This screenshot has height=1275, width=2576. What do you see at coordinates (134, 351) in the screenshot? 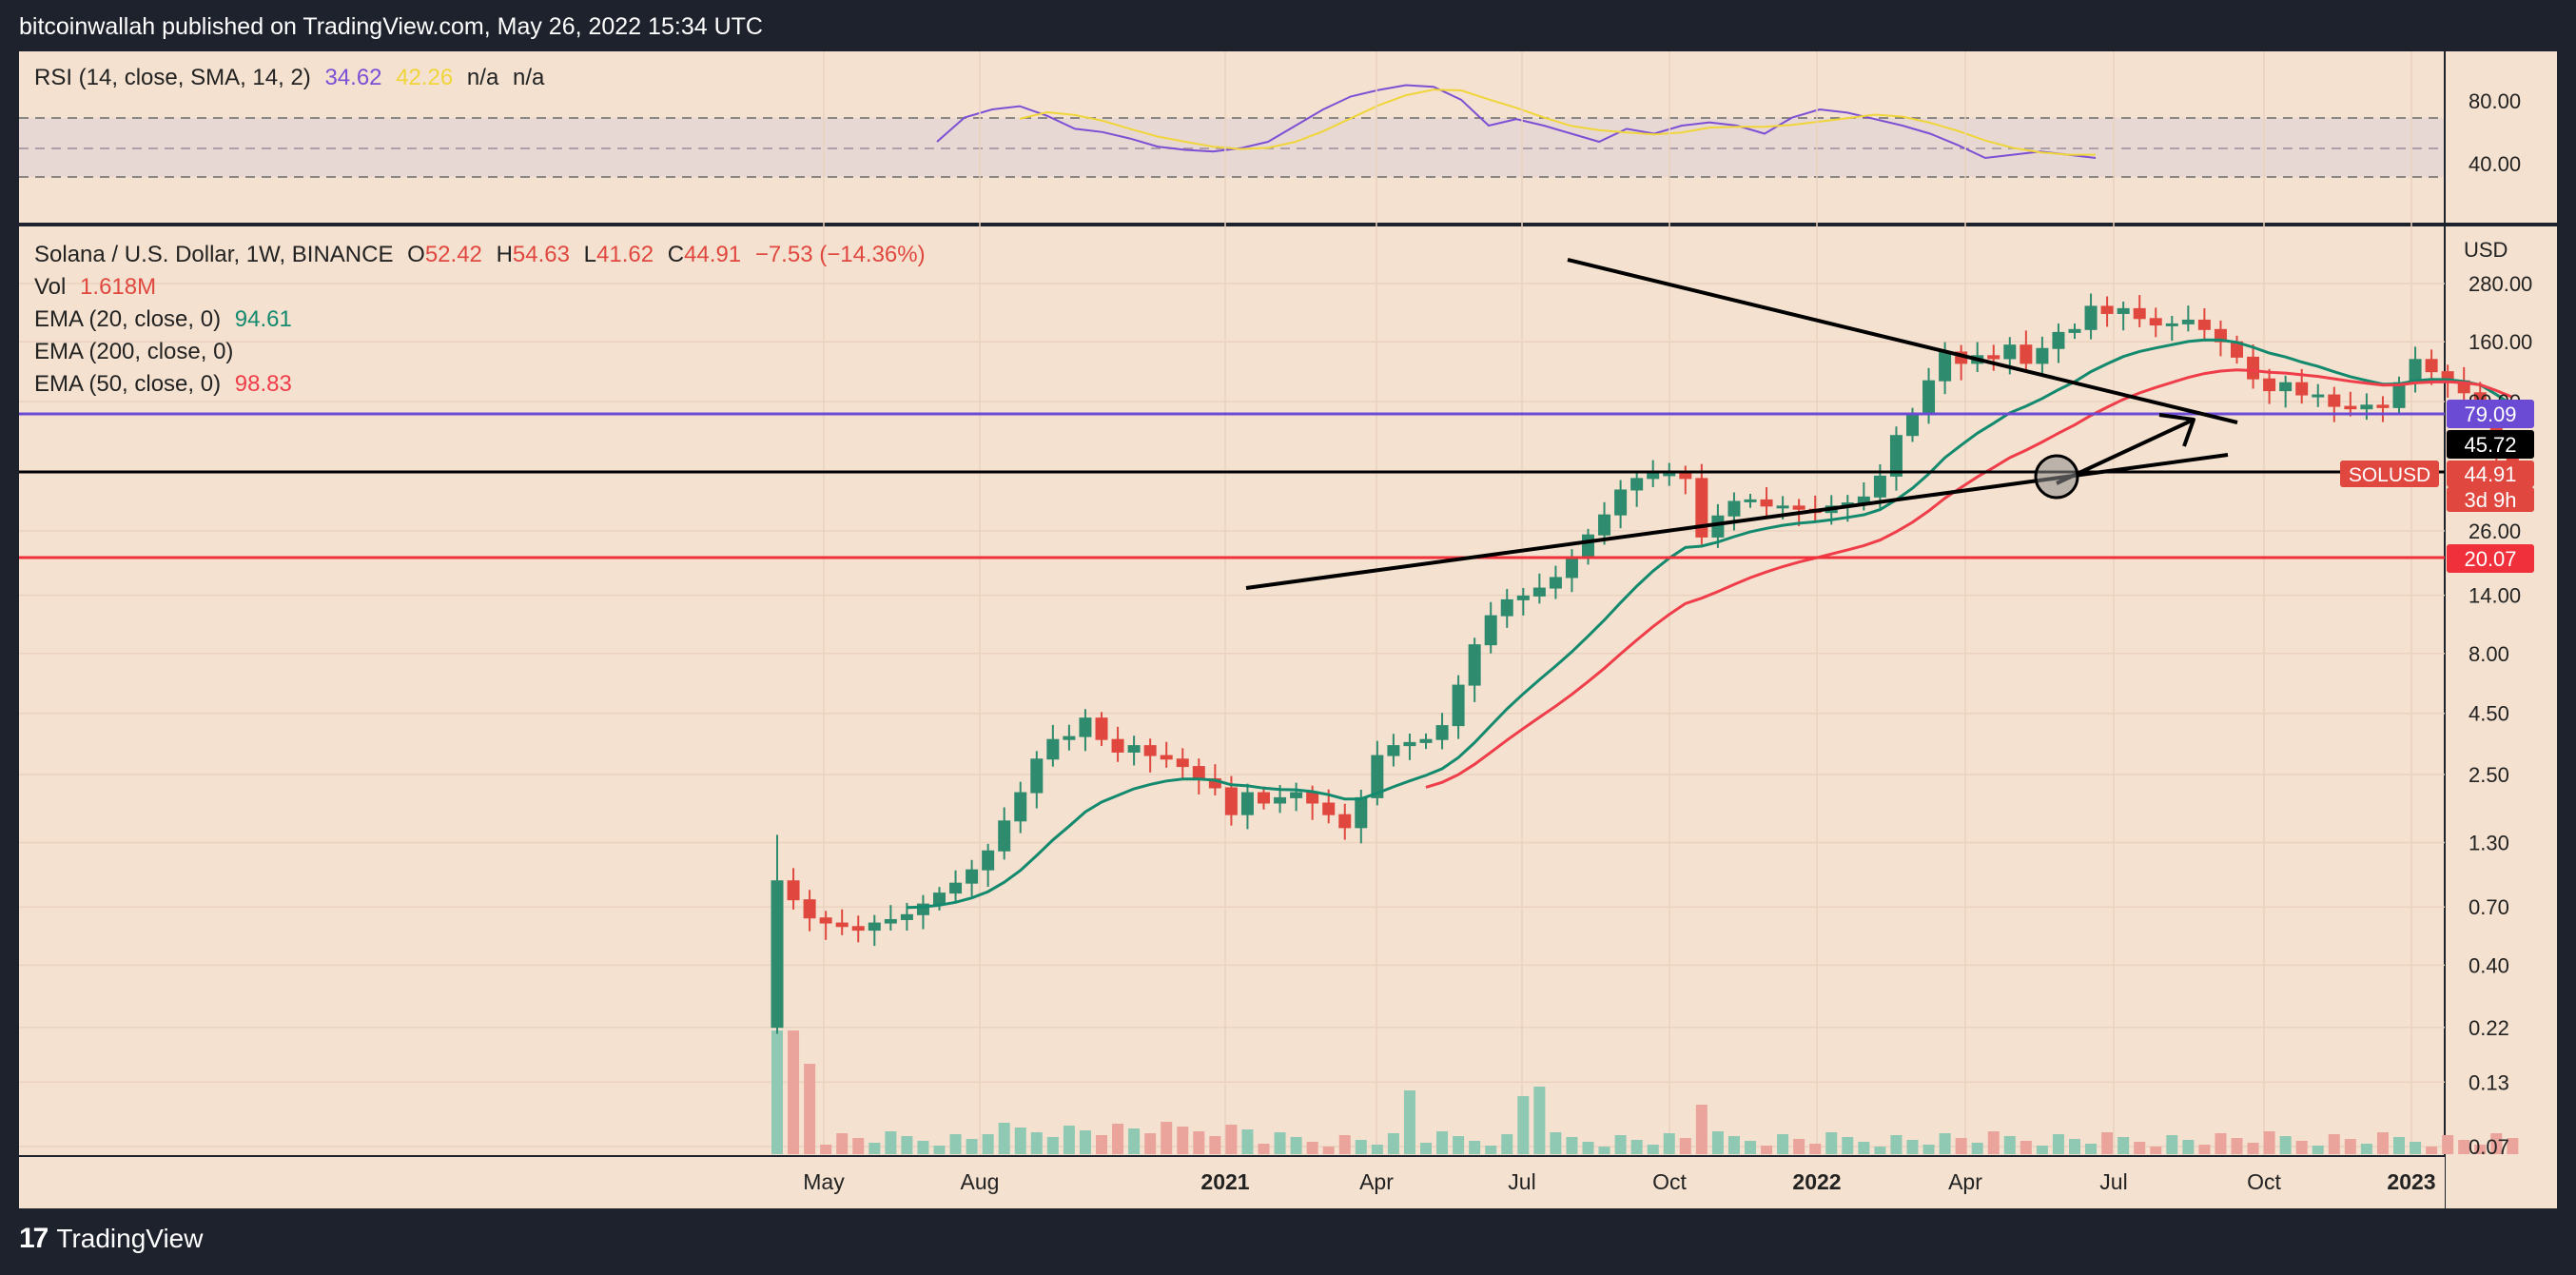
I see `ema200-label: EMA (200, close, 0)` at bounding box center [134, 351].